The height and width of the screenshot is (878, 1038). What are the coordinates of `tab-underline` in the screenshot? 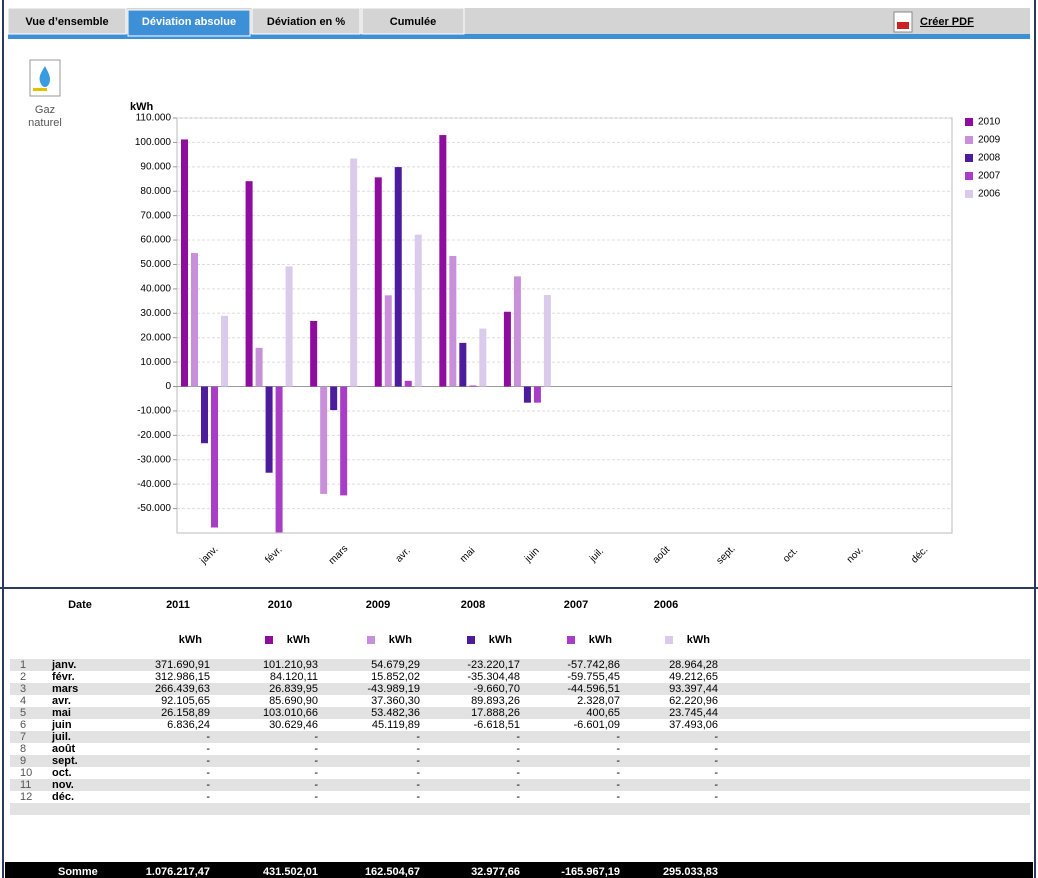 It's located at (519, 36).